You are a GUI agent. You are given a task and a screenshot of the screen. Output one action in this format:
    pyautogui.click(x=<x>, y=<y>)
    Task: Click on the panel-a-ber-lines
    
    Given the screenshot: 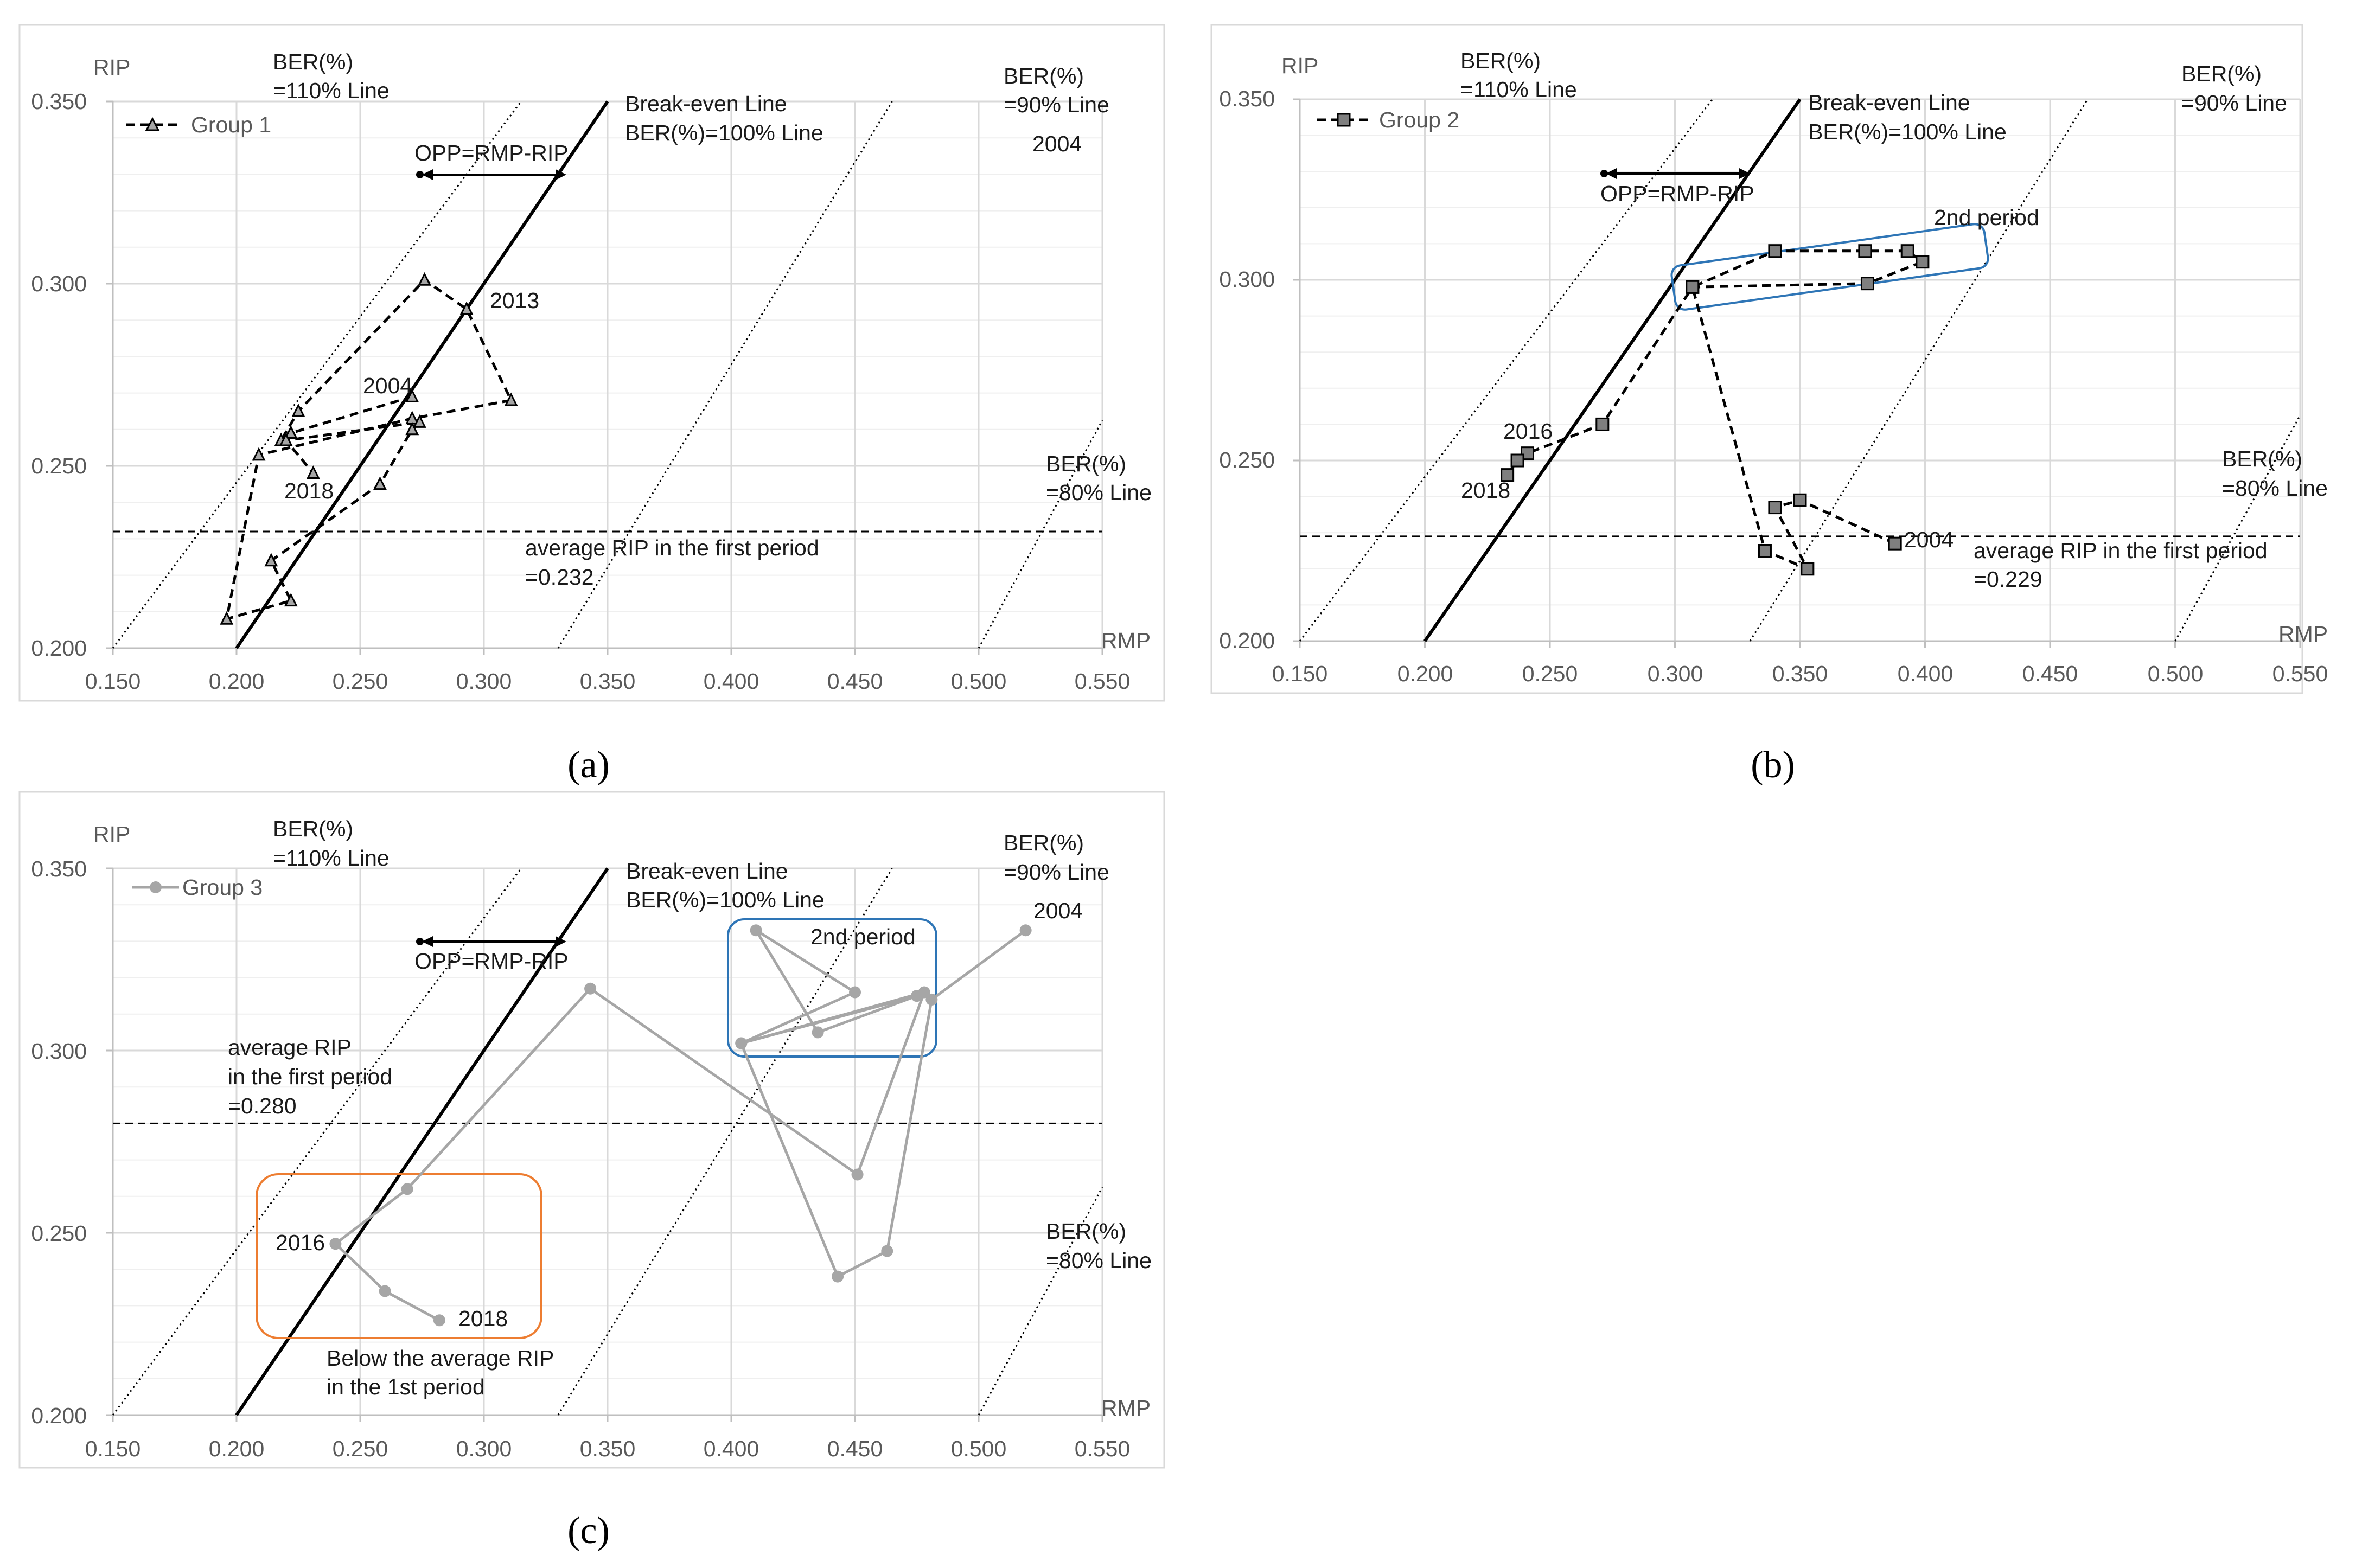 What is the action you would take?
    pyautogui.click(x=607, y=374)
    